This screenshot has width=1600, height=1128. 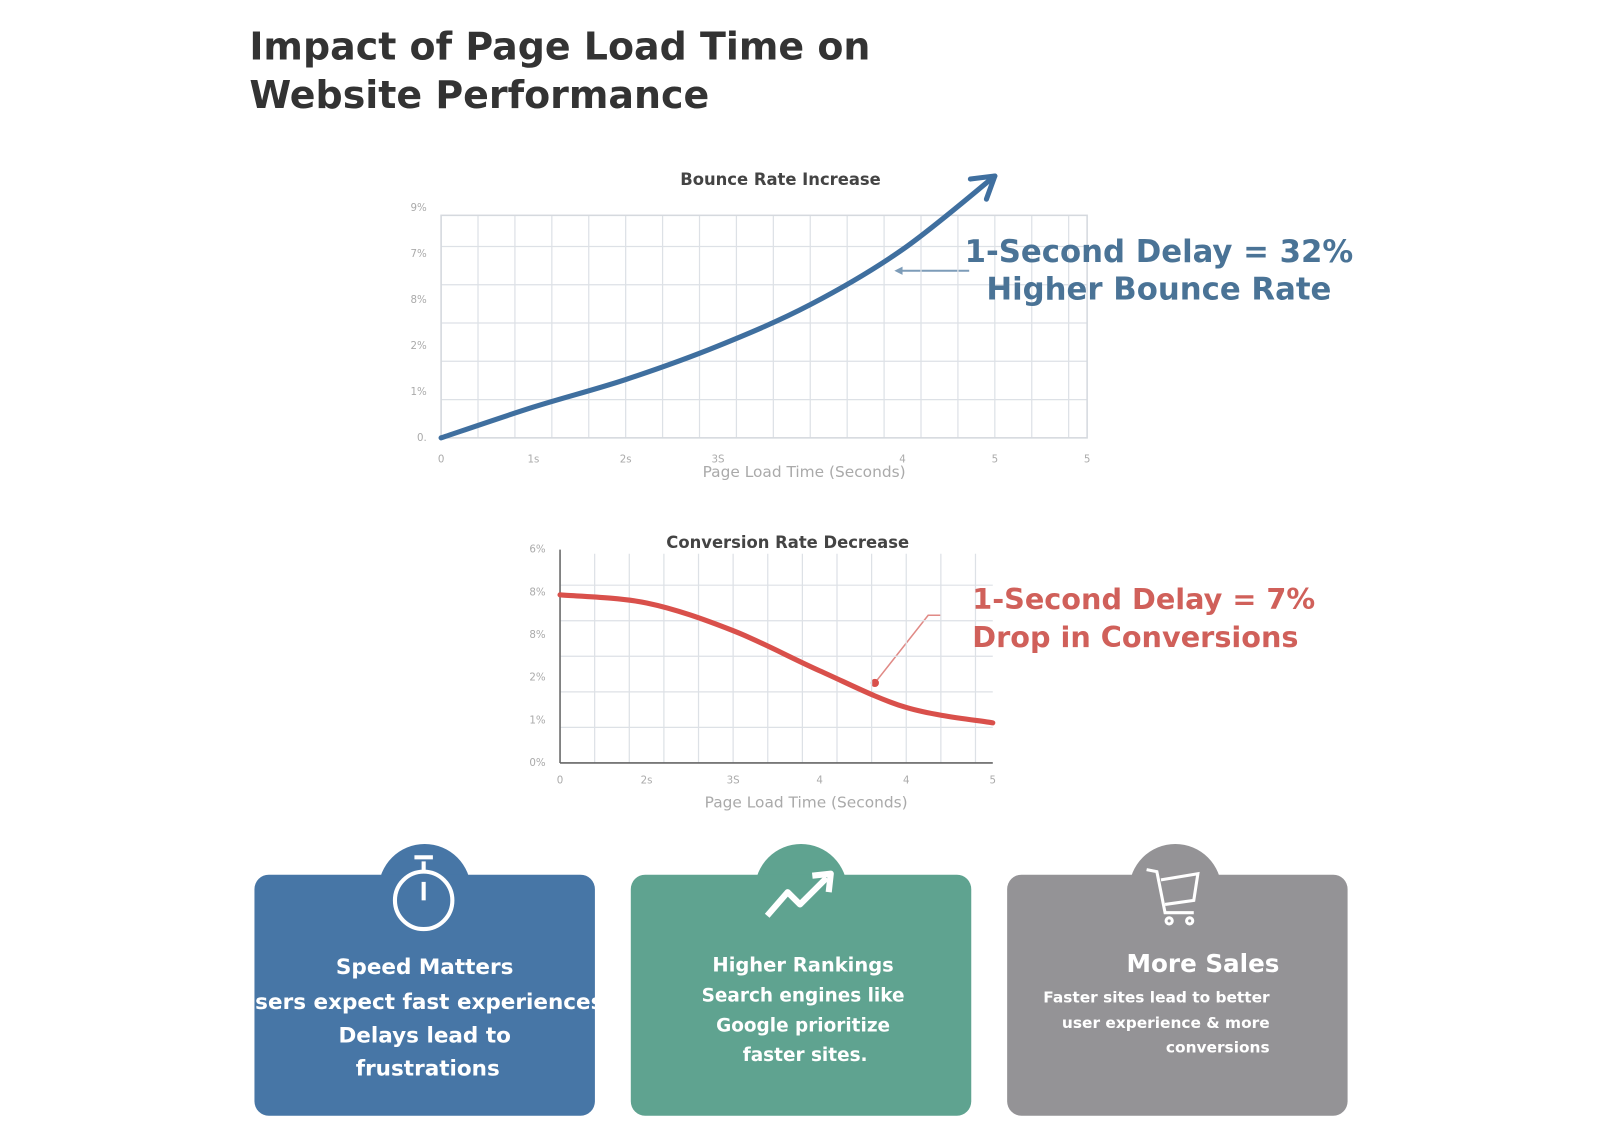 I want to click on y-tick-label: 0%, so click(x=537, y=763).